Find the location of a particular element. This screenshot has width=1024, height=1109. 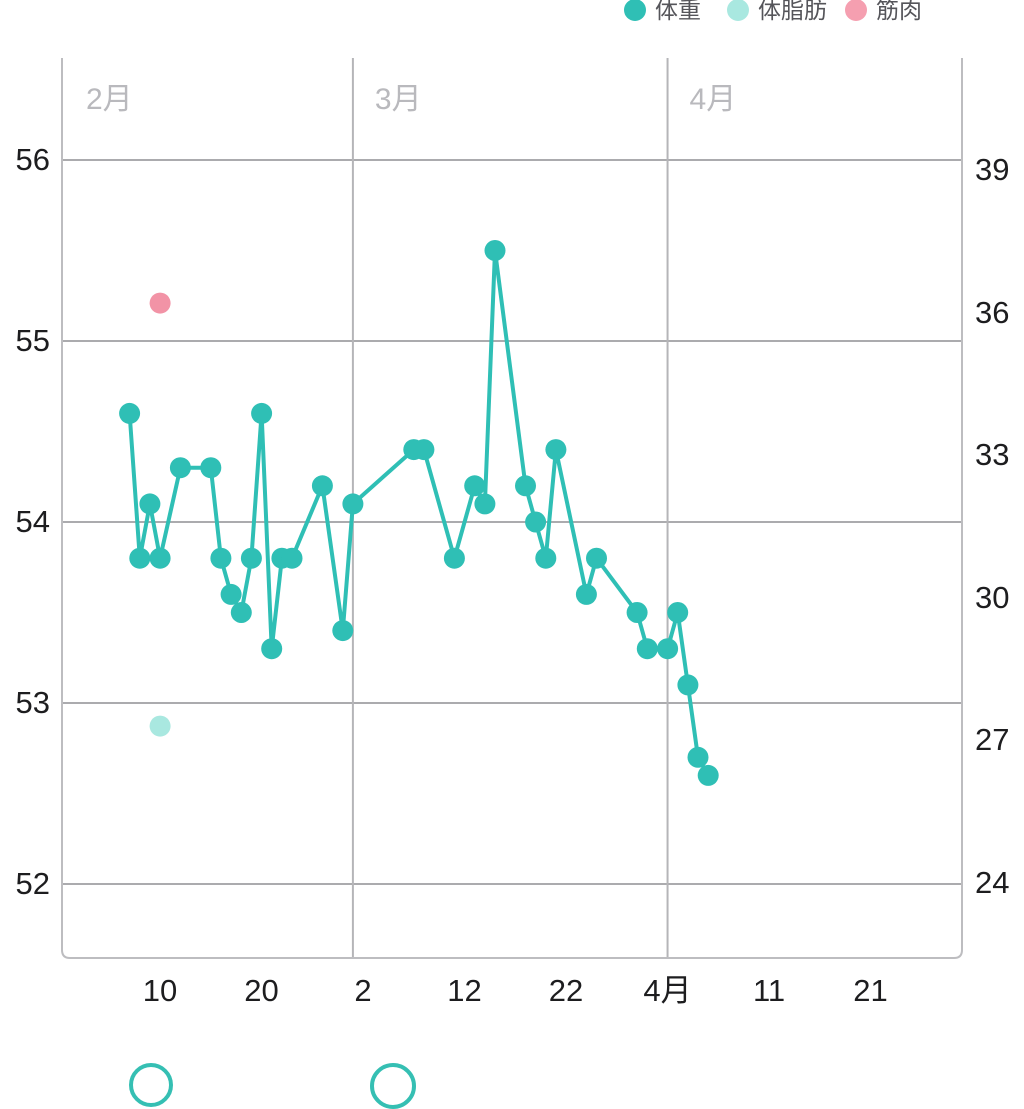

legend-item-muscle: 筋肉 is located at coordinates (883, 11).